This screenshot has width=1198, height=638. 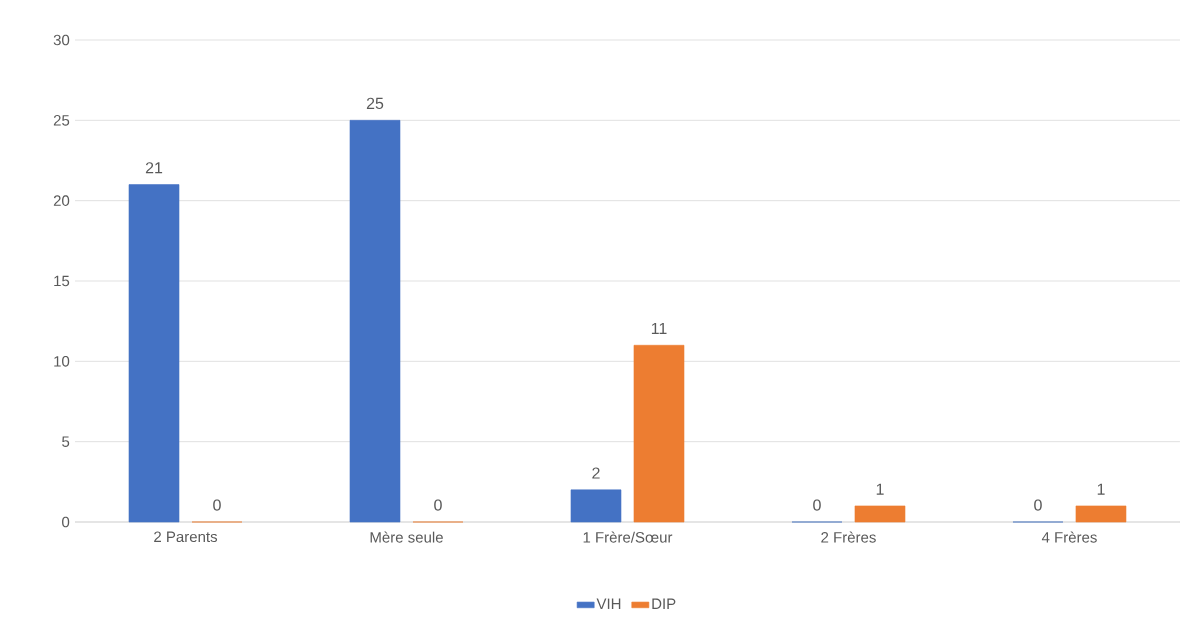 What do you see at coordinates (406, 537) in the screenshot?
I see `x-tick-label: Mère seule` at bounding box center [406, 537].